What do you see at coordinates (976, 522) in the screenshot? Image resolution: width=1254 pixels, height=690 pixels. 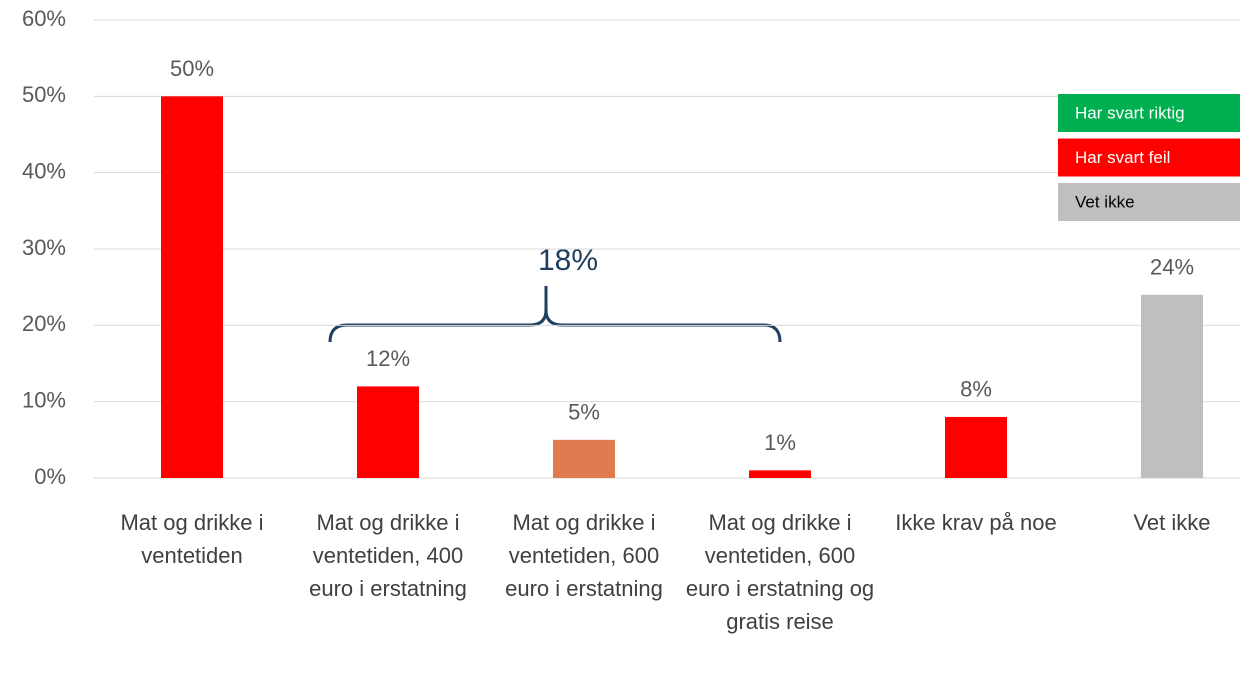 I see `x-tick-label: Ikke krav på noe` at bounding box center [976, 522].